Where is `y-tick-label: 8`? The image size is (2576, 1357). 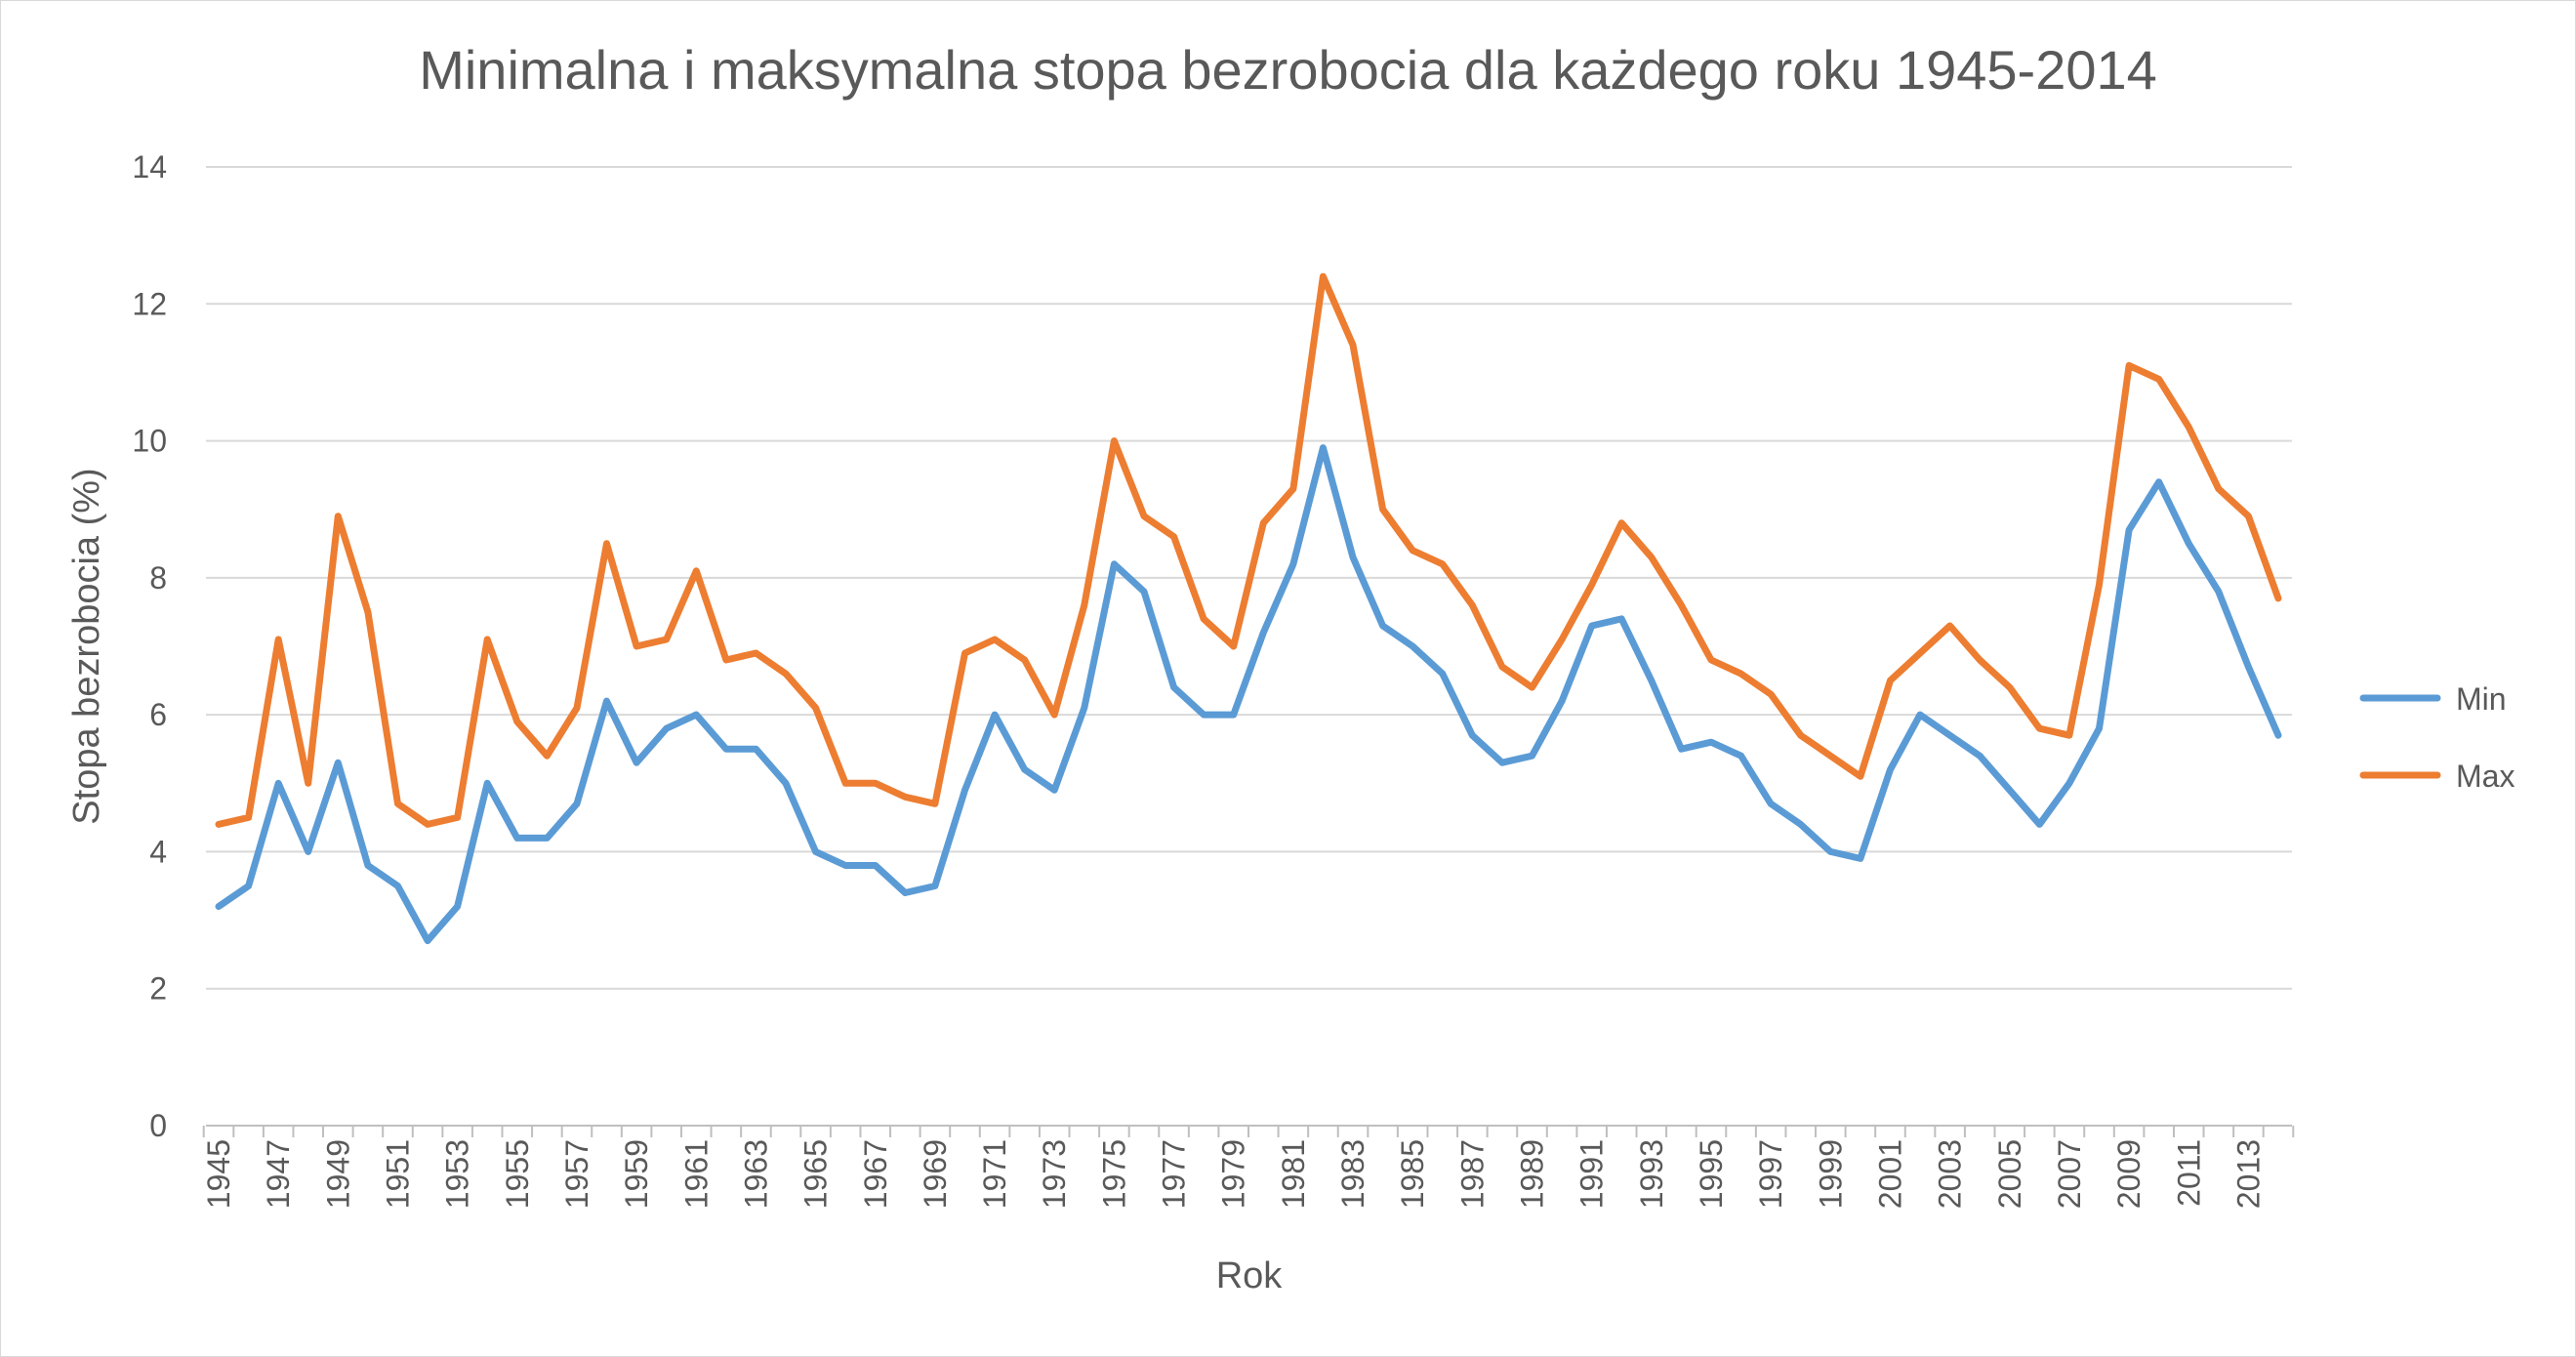 y-tick-label: 8 is located at coordinates (158, 578).